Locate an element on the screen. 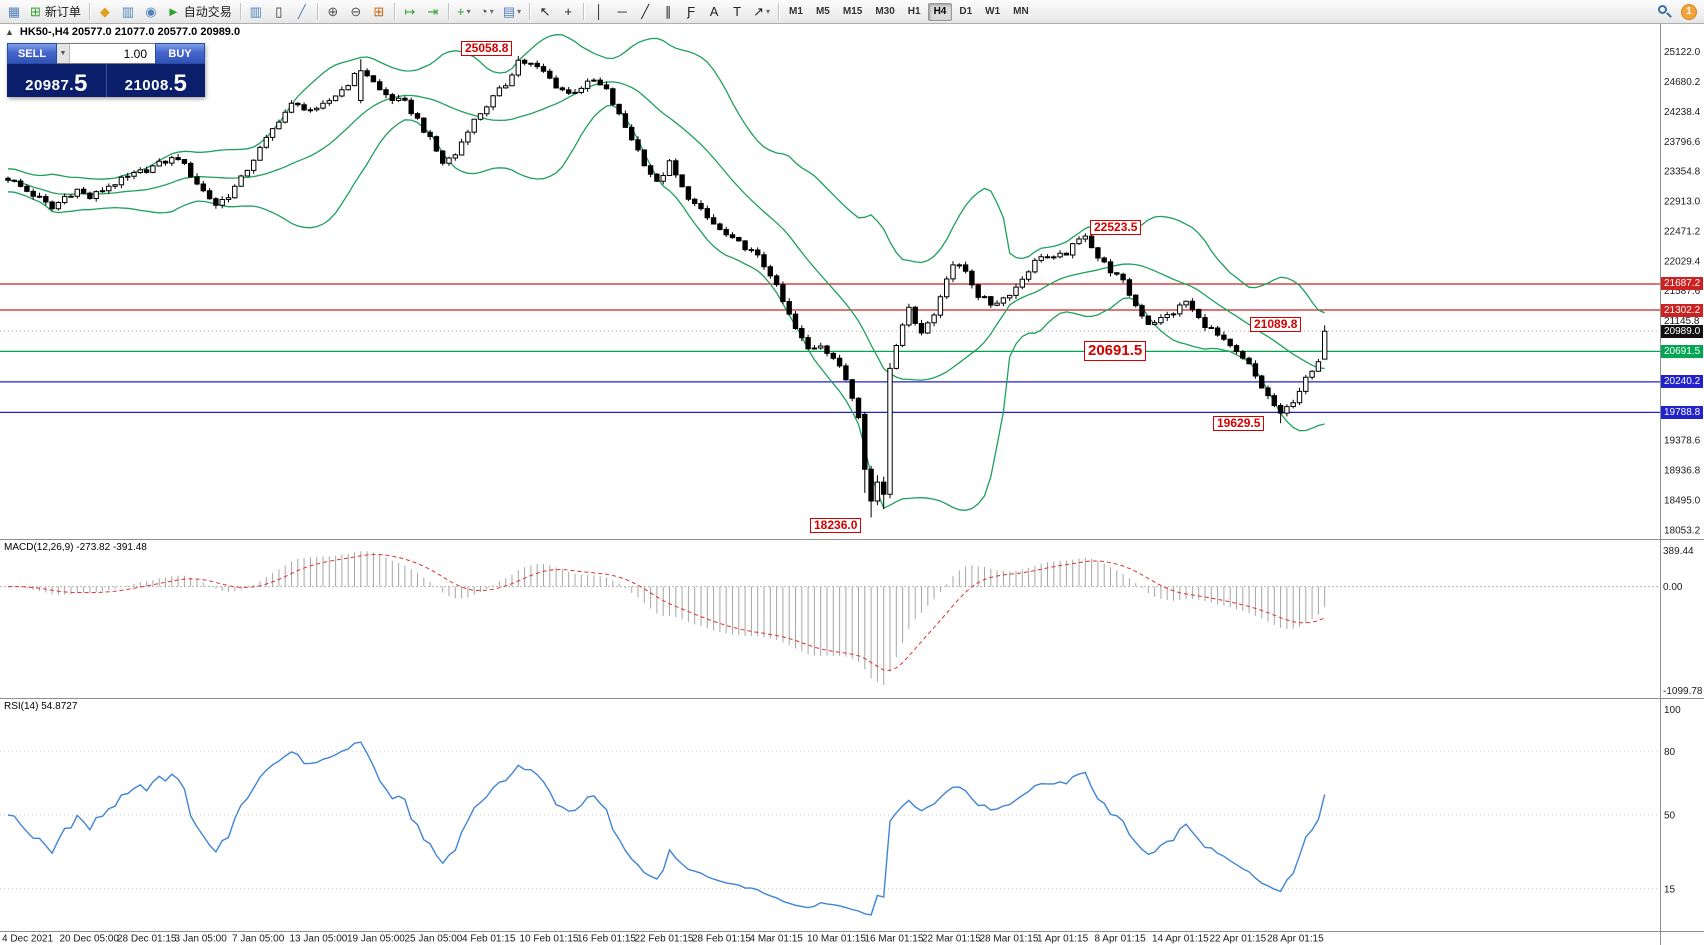 This screenshot has height=945, width=1704. horizontal-line-icon: ─ is located at coordinates (622, 11).